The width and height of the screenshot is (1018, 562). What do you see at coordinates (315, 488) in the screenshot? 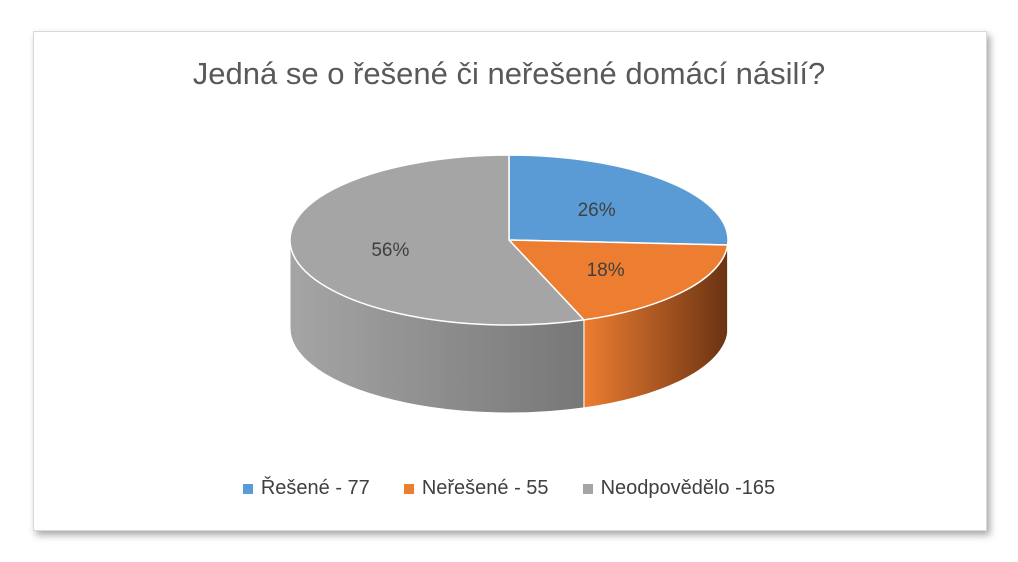
I see `legend-label-0: Řešené - 77` at bounding box center [315, 488].